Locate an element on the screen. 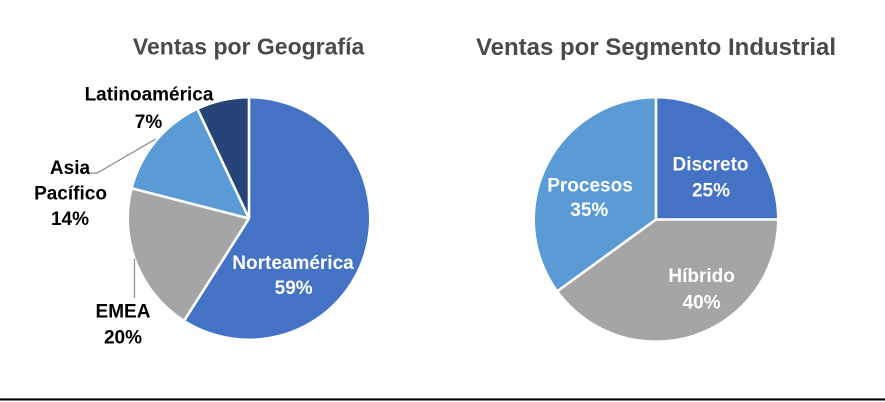 Image resolution: width=885 pixels, height=402 pixels. svg-text: Latinoamérica is located at coordinates (149, 95).